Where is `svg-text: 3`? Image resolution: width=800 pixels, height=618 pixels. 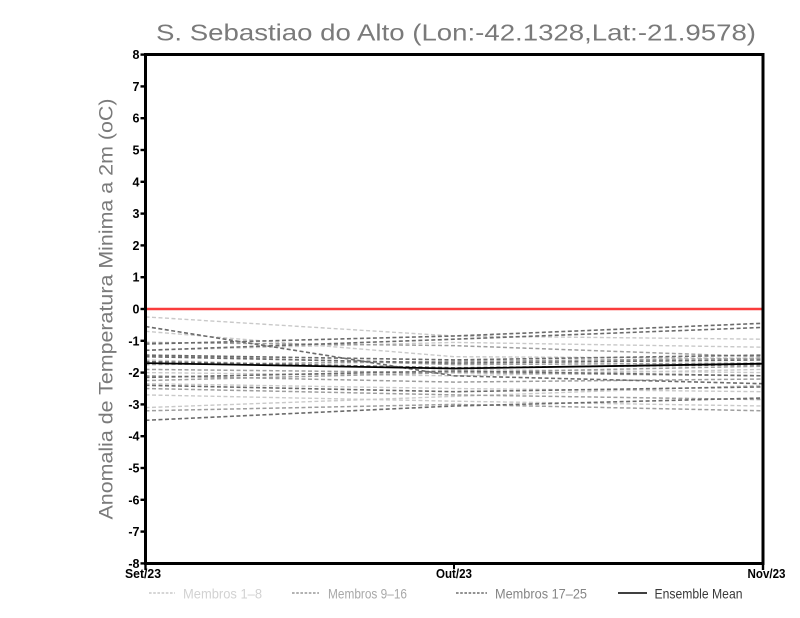
svg-text: 3 is located at coordinates (136, 214).